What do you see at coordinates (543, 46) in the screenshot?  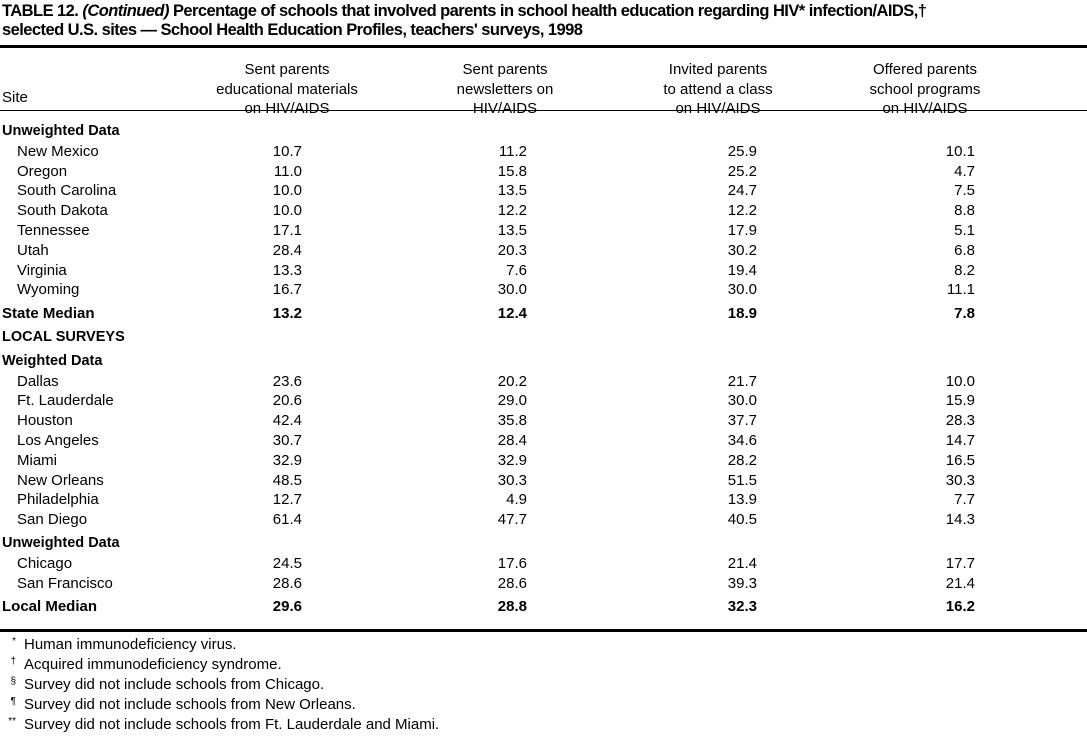 I see `top-rule` at bounding box center [543, 46].